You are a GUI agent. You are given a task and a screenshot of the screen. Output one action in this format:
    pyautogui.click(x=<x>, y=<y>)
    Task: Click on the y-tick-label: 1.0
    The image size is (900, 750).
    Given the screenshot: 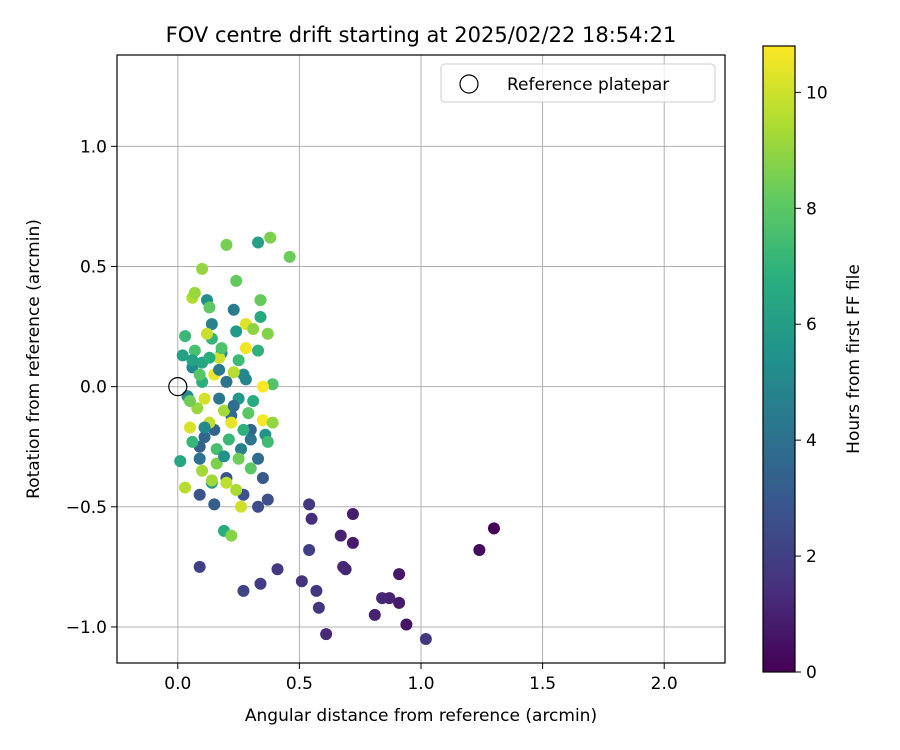 What is the action you would take?
    pyautogui.click(x=93, y=147)
    